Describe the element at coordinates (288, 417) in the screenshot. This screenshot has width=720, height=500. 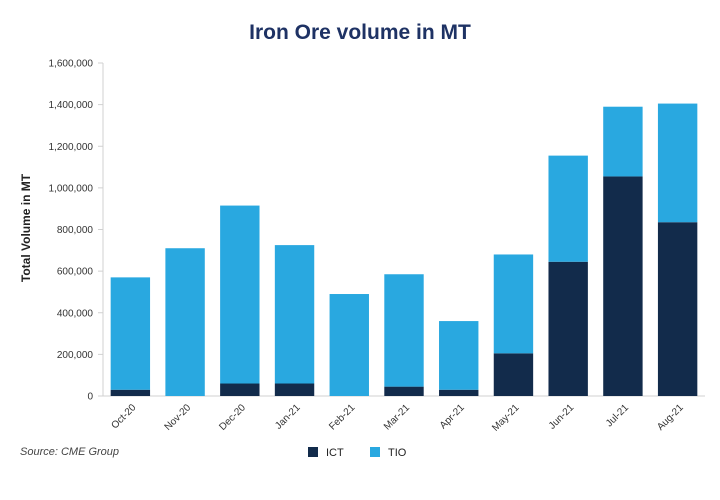
I see `x-tick-label: Jan-21` at that location.